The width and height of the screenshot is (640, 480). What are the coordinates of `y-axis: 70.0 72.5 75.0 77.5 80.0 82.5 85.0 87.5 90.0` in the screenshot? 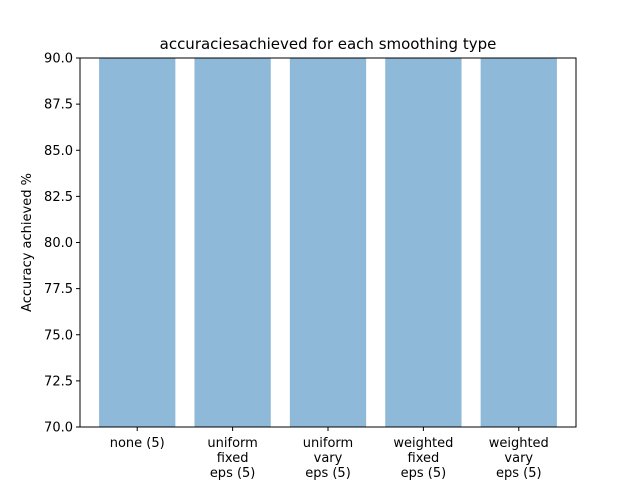 It's located at (62, 244).